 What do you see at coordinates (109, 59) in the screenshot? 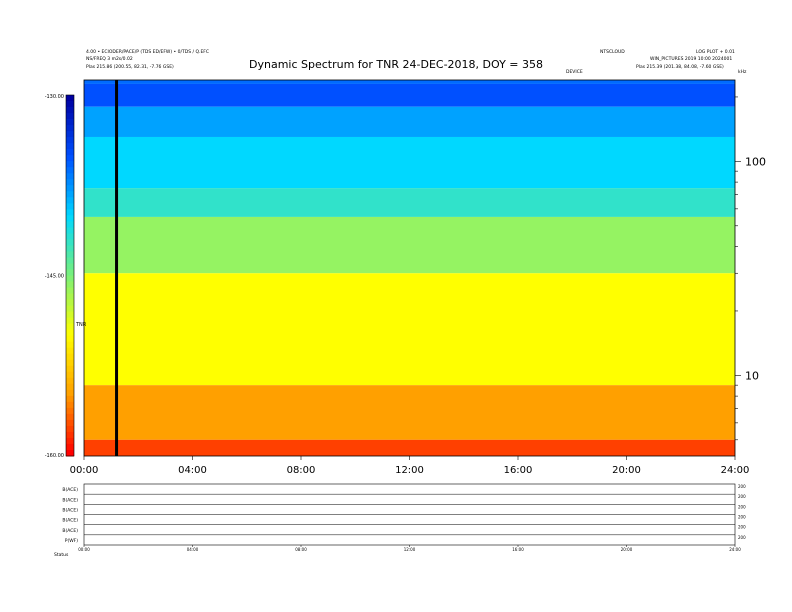
I see `header-left-line2: NS/FREQ 3 m2s/0.02` at bounding box center [109, 59].